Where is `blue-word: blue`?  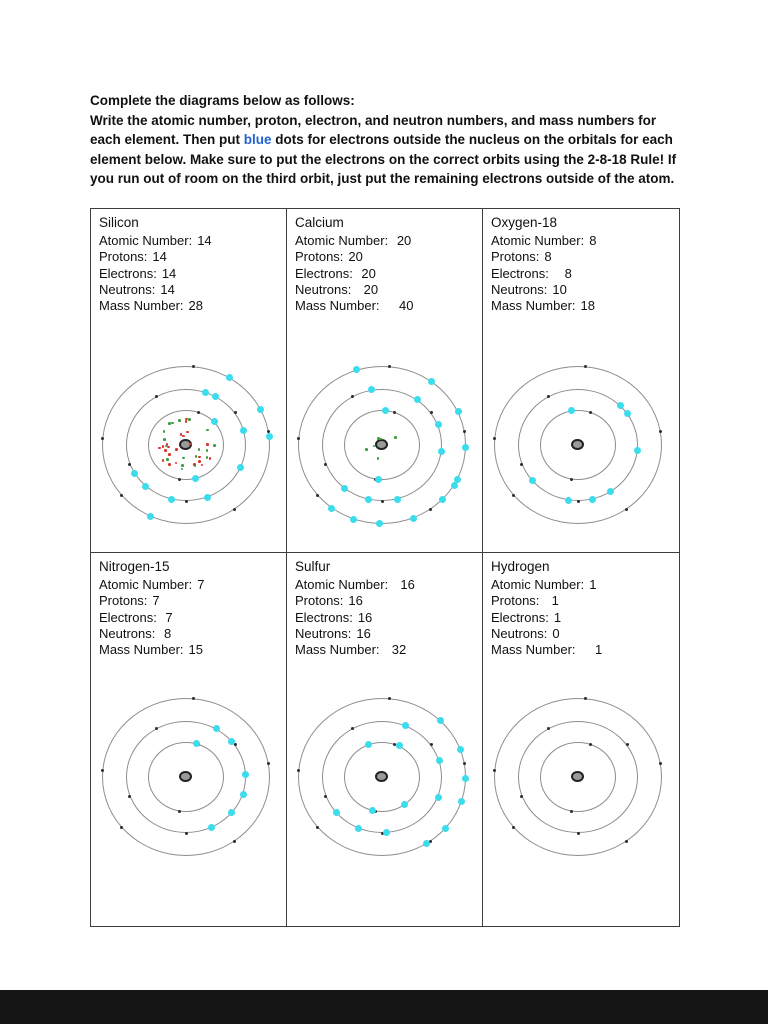 blue-word: blue is located at coordinates (257, 139).